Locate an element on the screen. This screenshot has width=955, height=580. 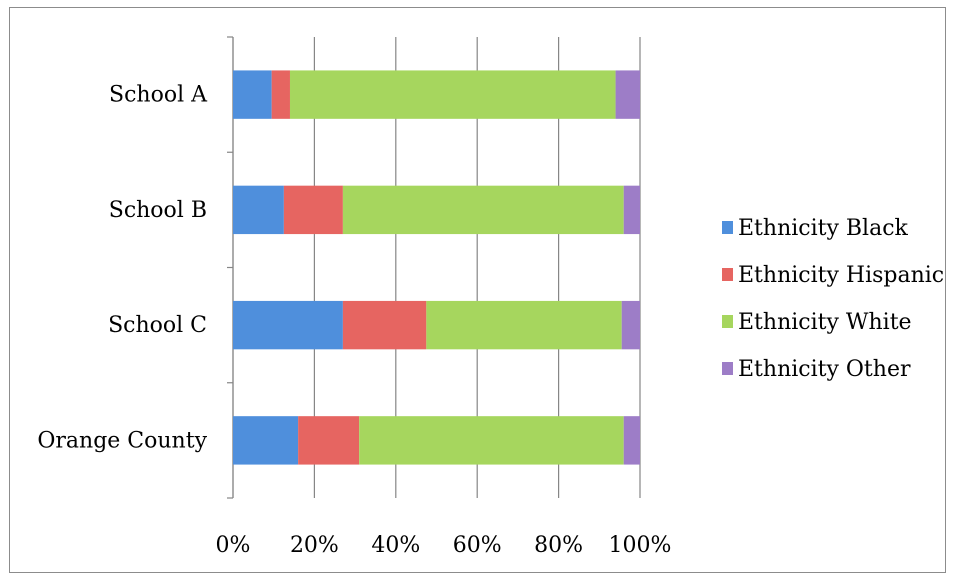
category-label: Orange County is located at coordinates (122, 440).